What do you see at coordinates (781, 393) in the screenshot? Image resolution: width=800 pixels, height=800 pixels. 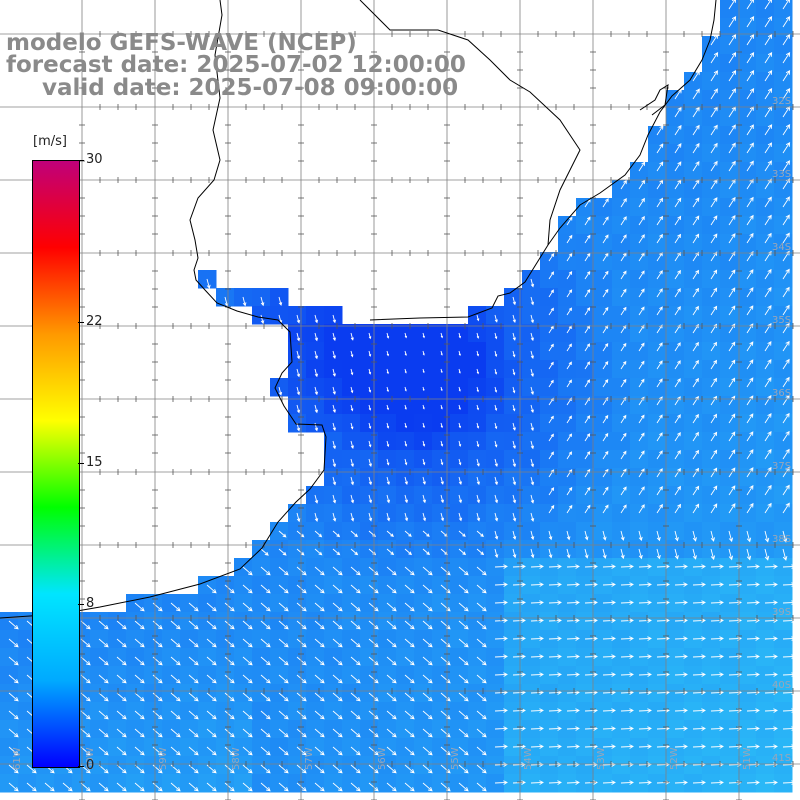 I see `latitude-label: 36S` at bounding box center [781, 393].